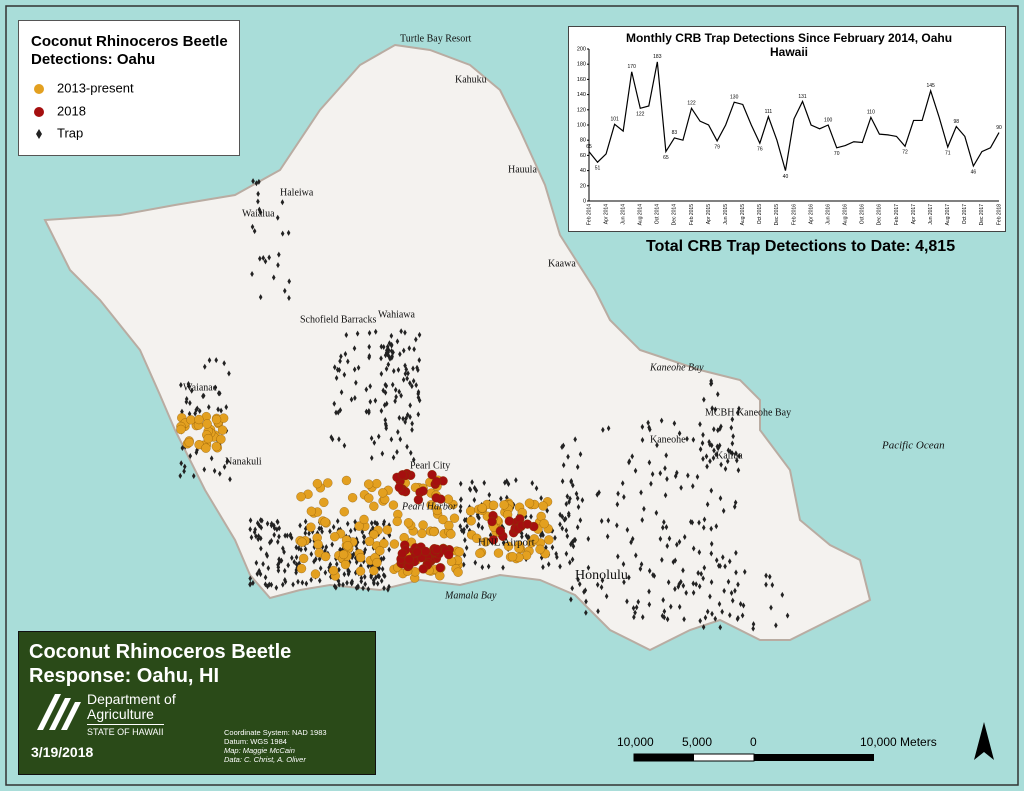 The height and width of the screenshot is (791, 1024). What do you see at coordinates (930, 86) in the screenshot?
I see `data-label: 145` at bounding box center [930, 86].